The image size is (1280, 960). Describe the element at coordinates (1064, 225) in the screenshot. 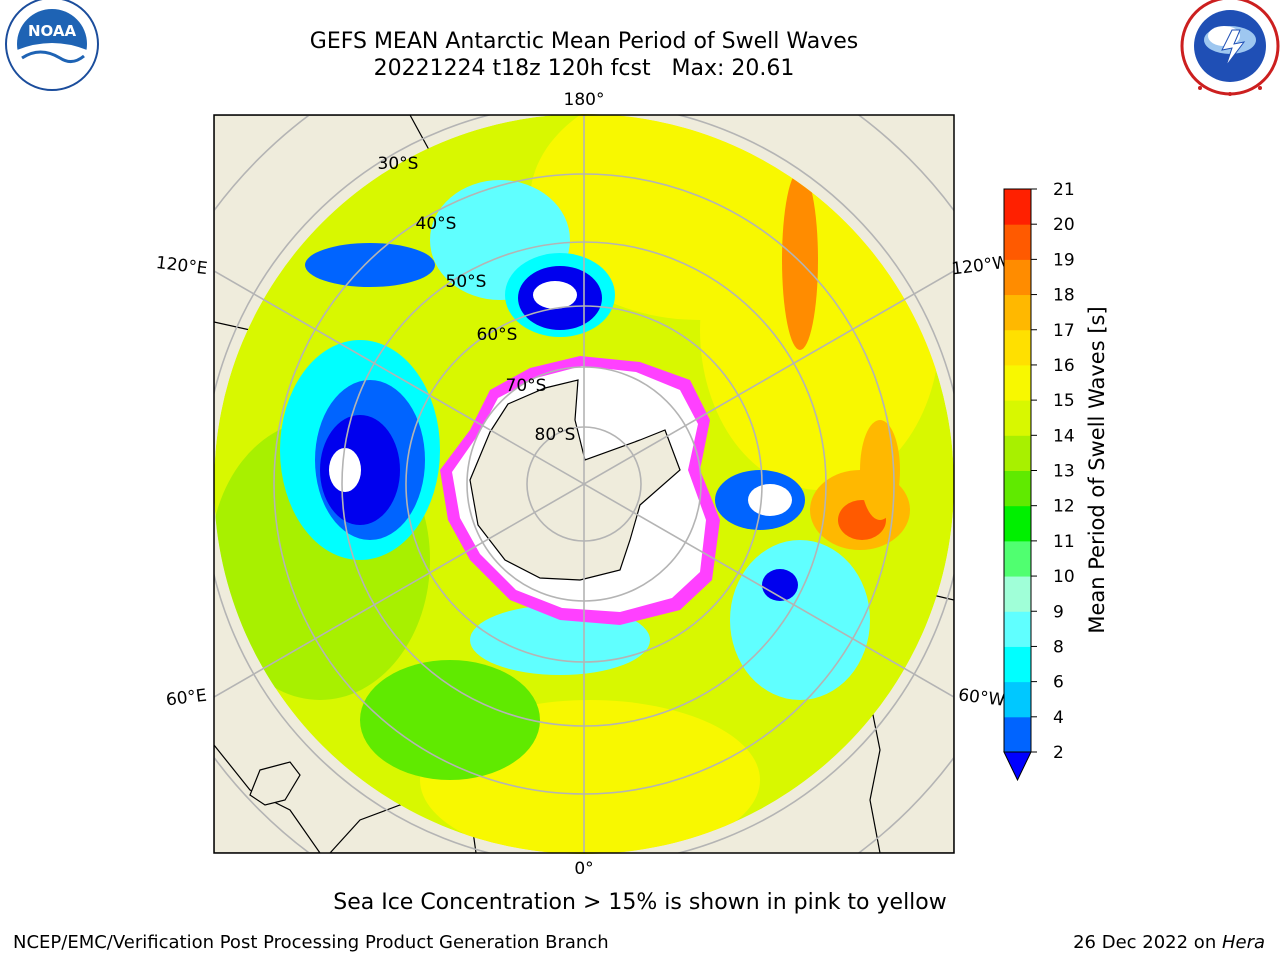

I see `colorbar-tick-label: 20` at that location.